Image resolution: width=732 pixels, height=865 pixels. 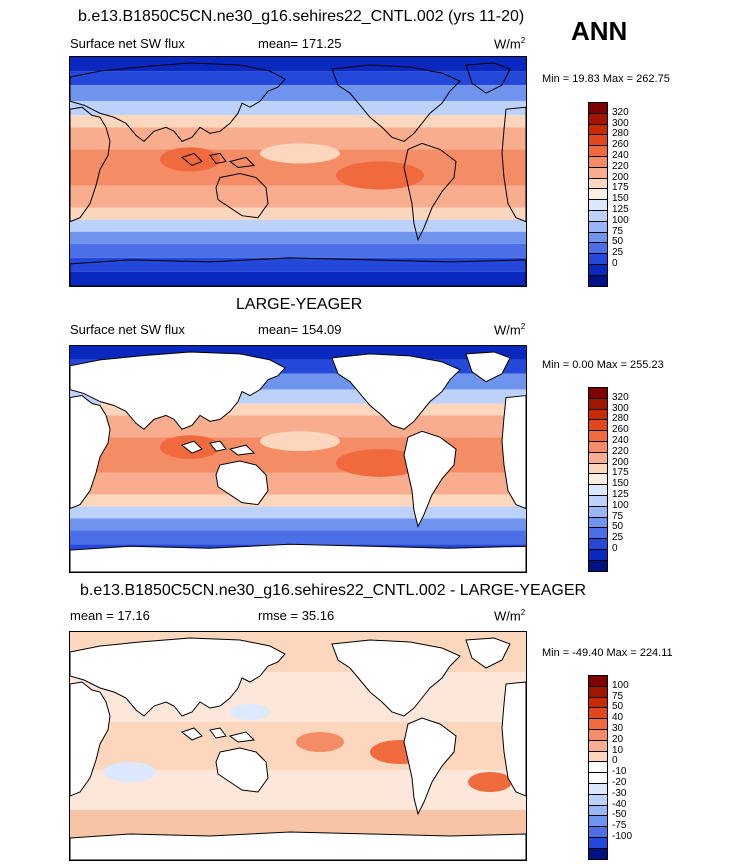 What do you see at coordinates (127, 43) in the screenshot?
I see `panel1-left-label: Surface net SW flux` at bounding box center [127, 43].